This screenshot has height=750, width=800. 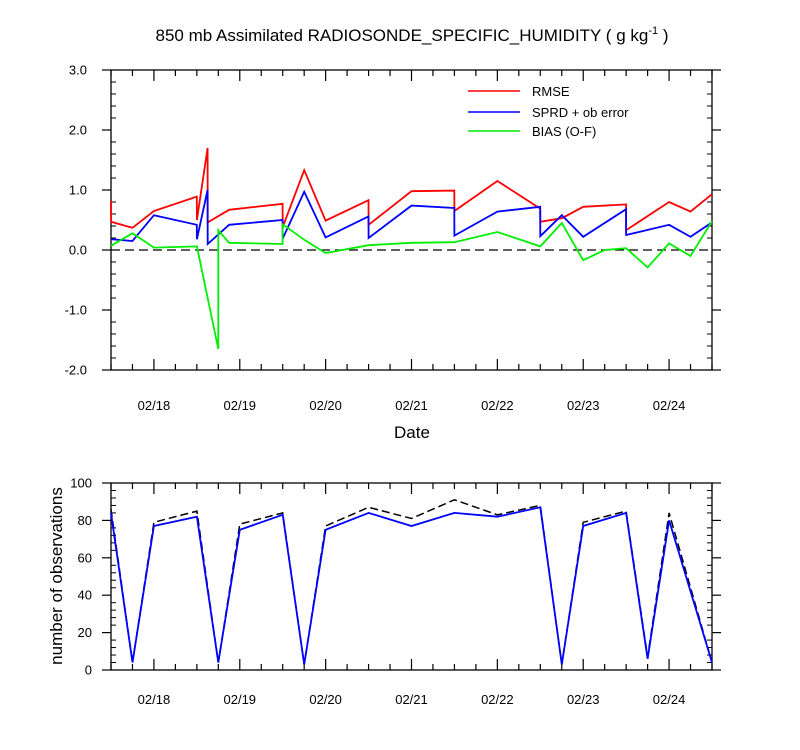 I want to click on y-axis-title-bottom: number of observations, so click(x=56, y=576).